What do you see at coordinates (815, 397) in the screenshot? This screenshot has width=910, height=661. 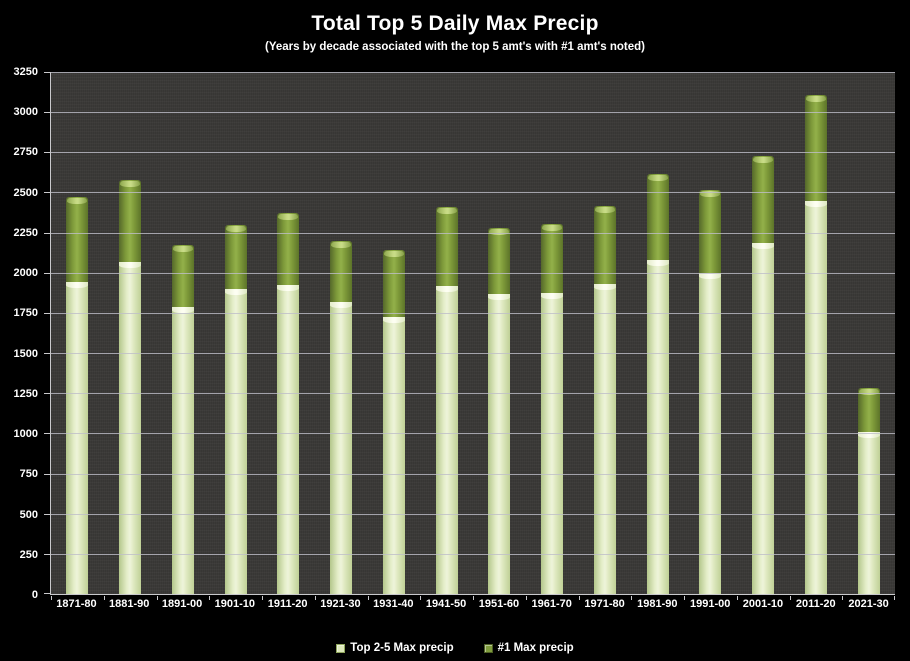 I see `bar-2011-20-top2-5-segment` at bounding box center [815, 397].